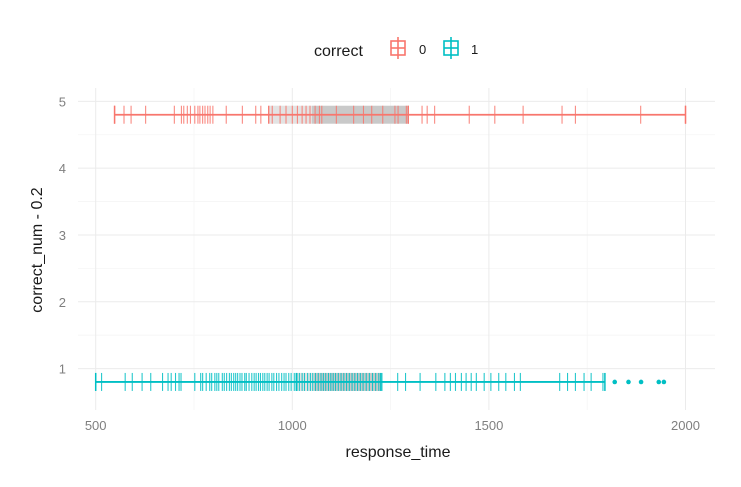 The height and width of the screenshot is (487, 741). Describe the element at coordinates (292, 425) in the screenshot. I see `x-tick-label: 1000` at that location.